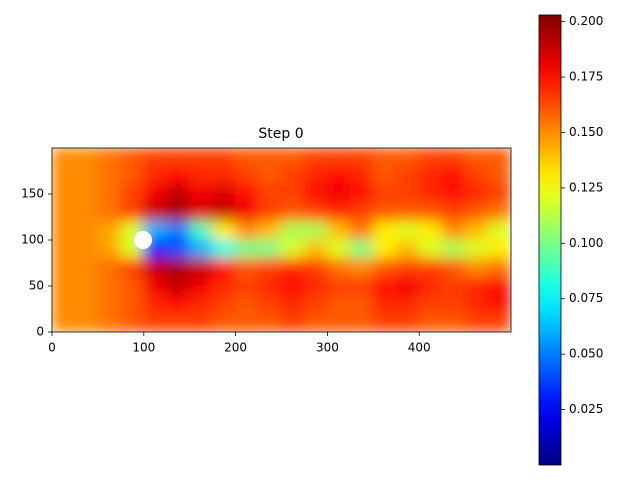  I want to click on chart-title: Step 0, so click(280, 134).